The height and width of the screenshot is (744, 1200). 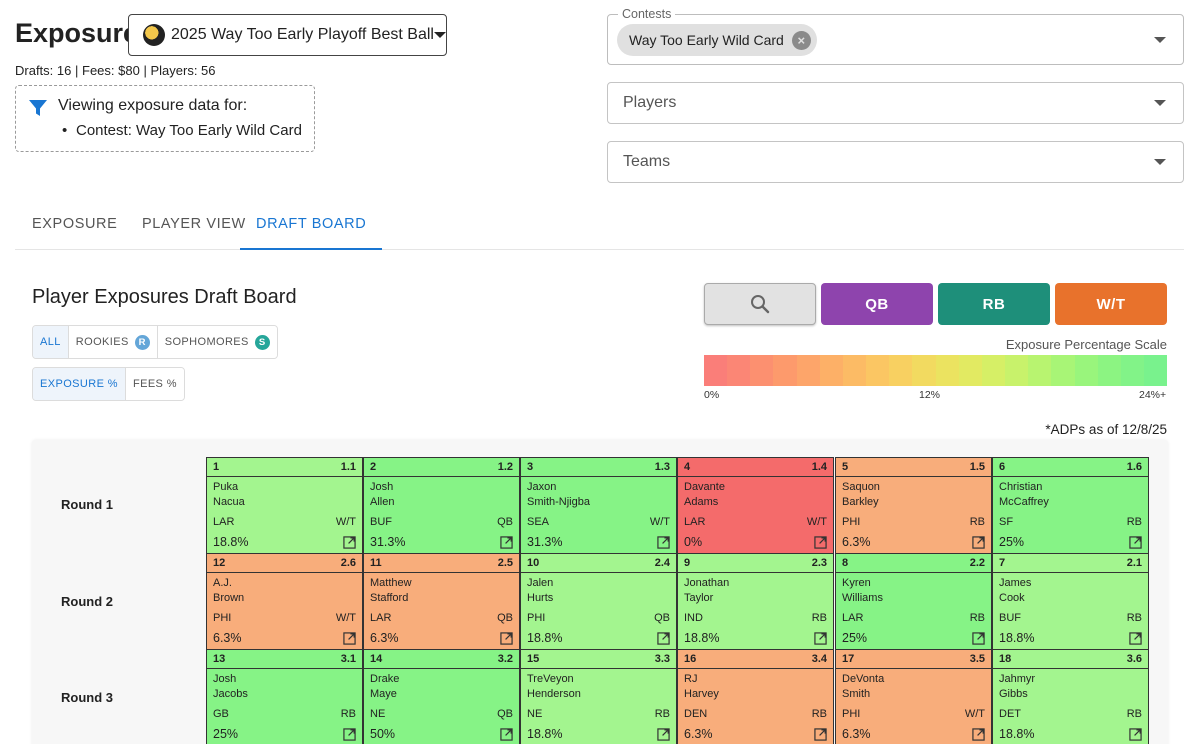 What do you see at coordinates (1024, 502) in the screenshot?
I see `player-last-name: McCaffrey` at bounding box center [1024, 502].